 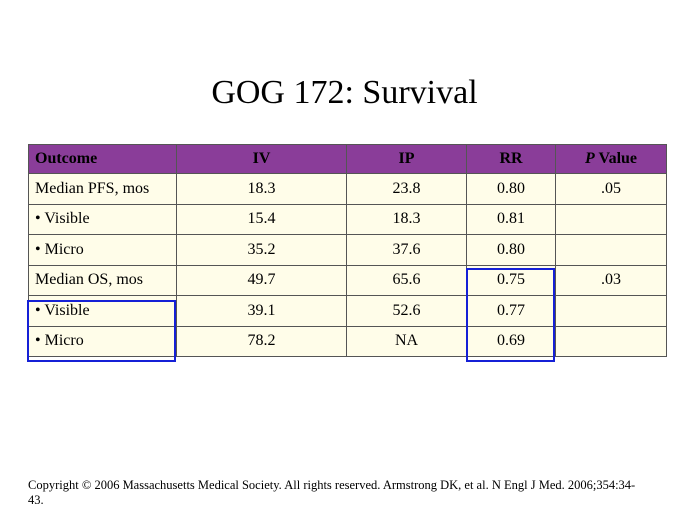 What do you see at coordinates (261, 280) in the screenshot?
I see `cell-iv: 49.7` at bounding box center [261, 280].